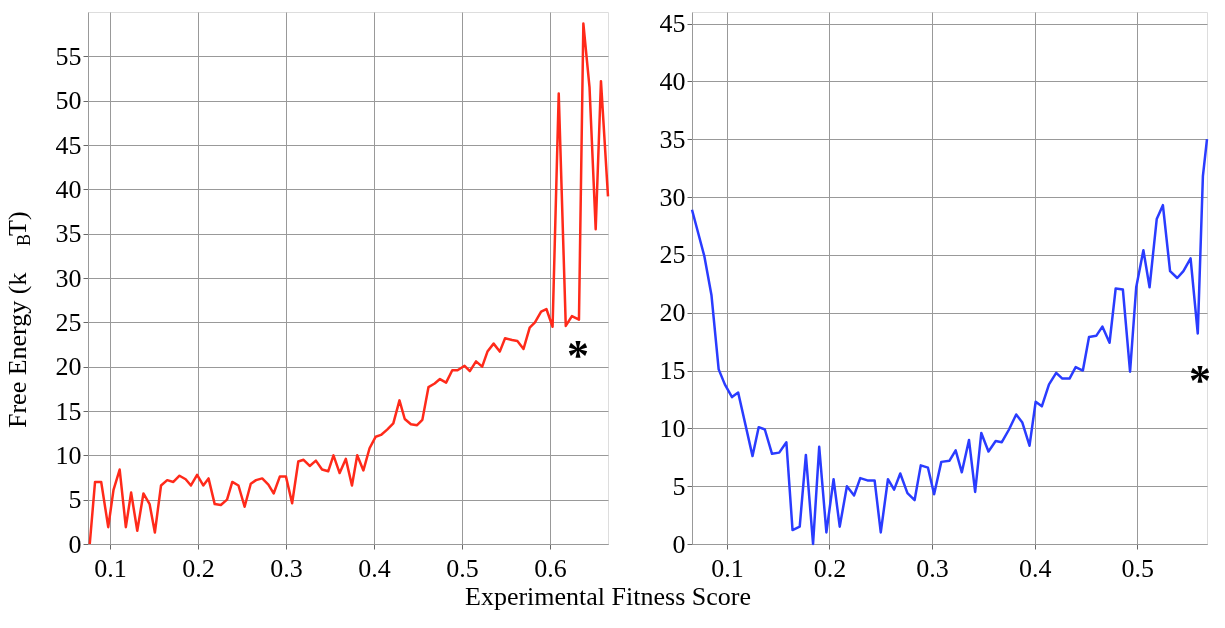  Describe the element at coordinates (18, 319) in the screenshot. I see `y-axis-title: Free Energy (kBT)` at that location.